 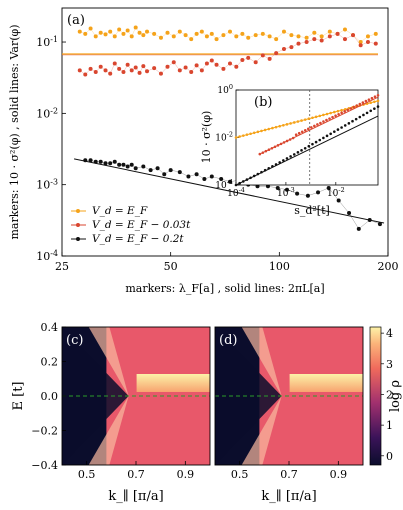 I want to click on panel-d-tag: (d), so click(x=228, y=340).